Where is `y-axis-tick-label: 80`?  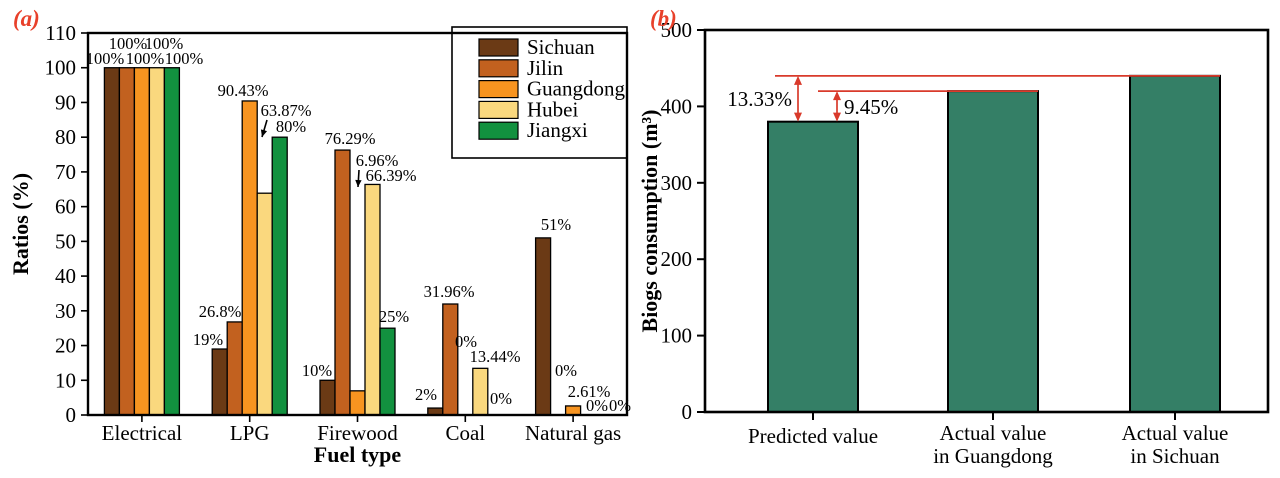 y-axis-tick-label: 80 is located at coordinates (65, 137).